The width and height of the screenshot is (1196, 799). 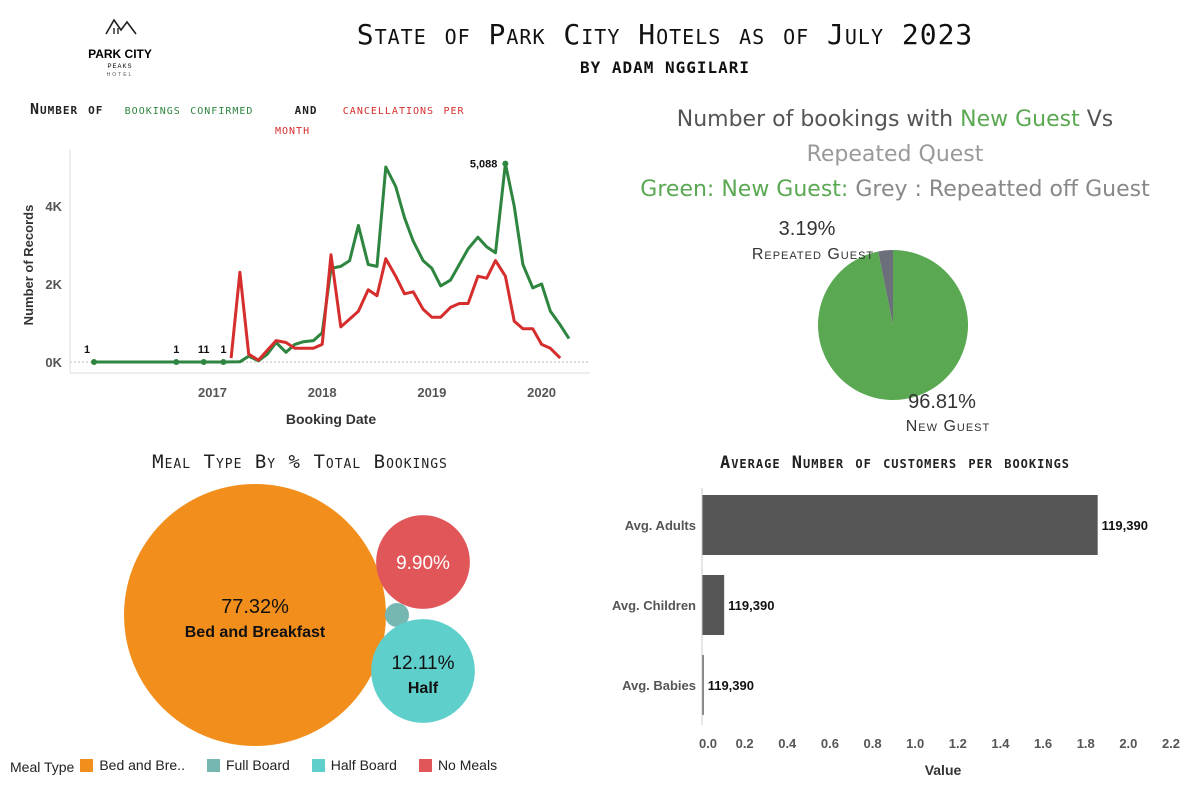 I want to click on meal-bubble-name: Half, so click(x=423, y=688).